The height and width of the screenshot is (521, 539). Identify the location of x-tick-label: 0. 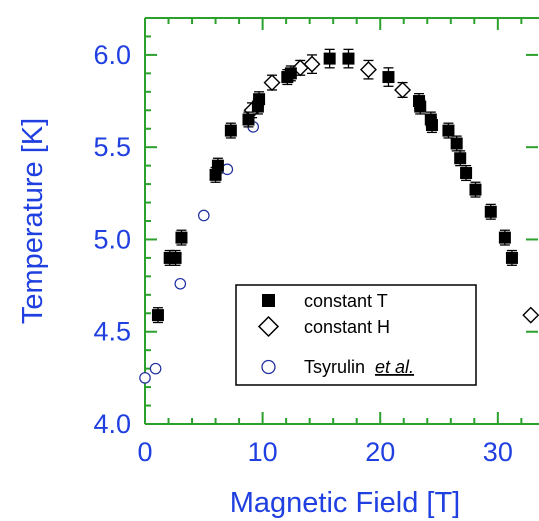
(144, 452).